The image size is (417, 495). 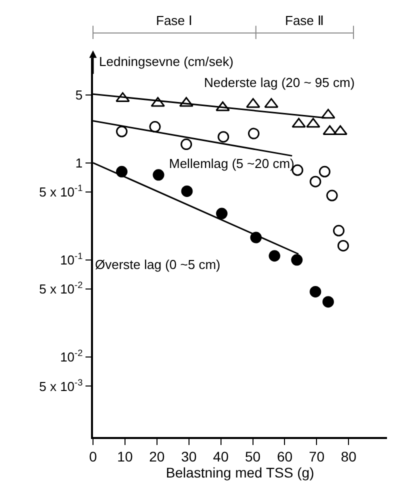 What do you see at coordinates (71, 356) in the screenshot?
I see `y-tick-label: 10$^{-2}$` at bounding box center [71, 356].